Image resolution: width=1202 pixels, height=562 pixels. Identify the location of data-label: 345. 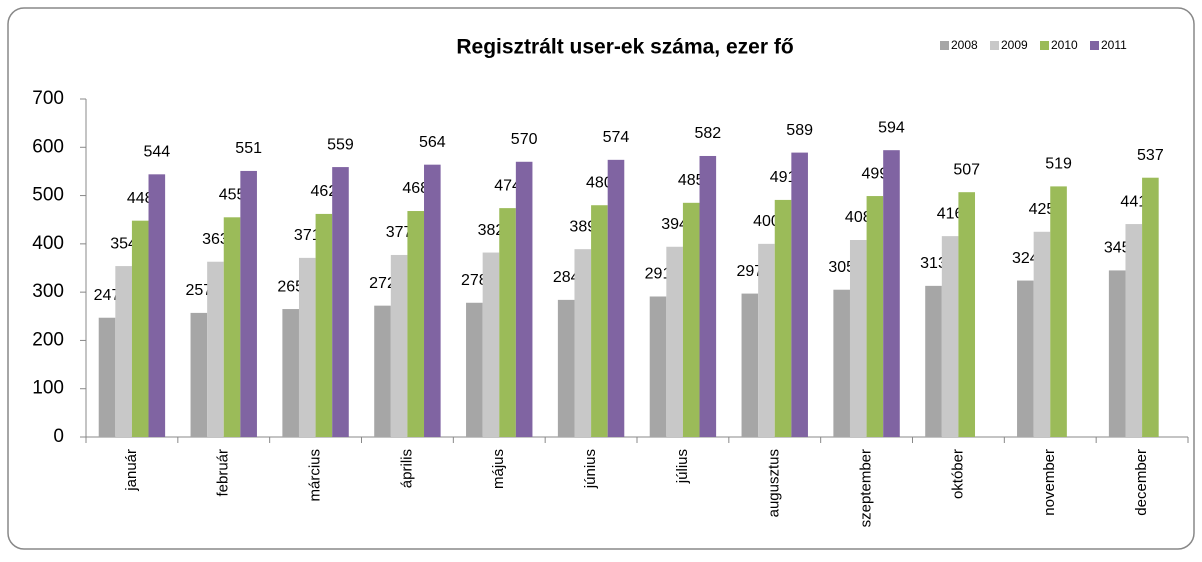
(1117, 248).